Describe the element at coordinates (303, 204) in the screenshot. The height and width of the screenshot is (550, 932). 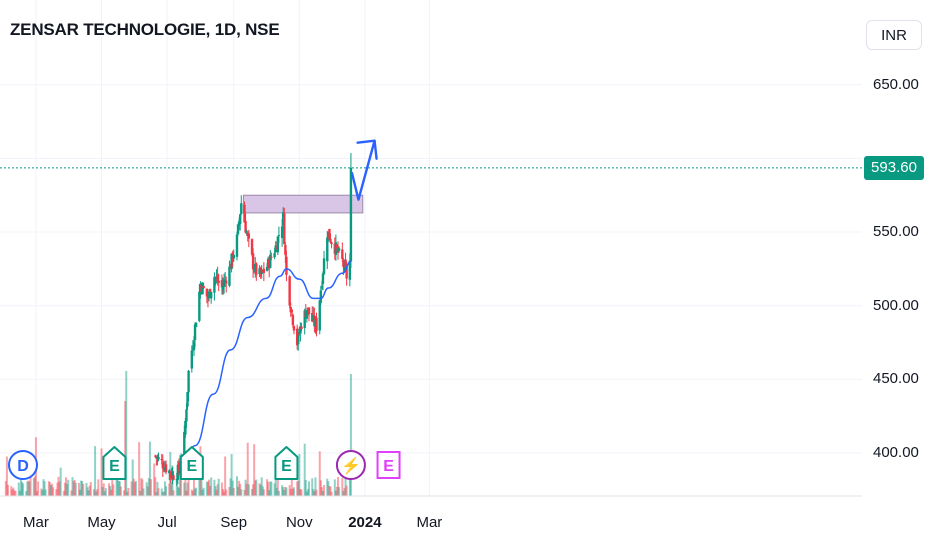
I see `resistance-zone` at that location.